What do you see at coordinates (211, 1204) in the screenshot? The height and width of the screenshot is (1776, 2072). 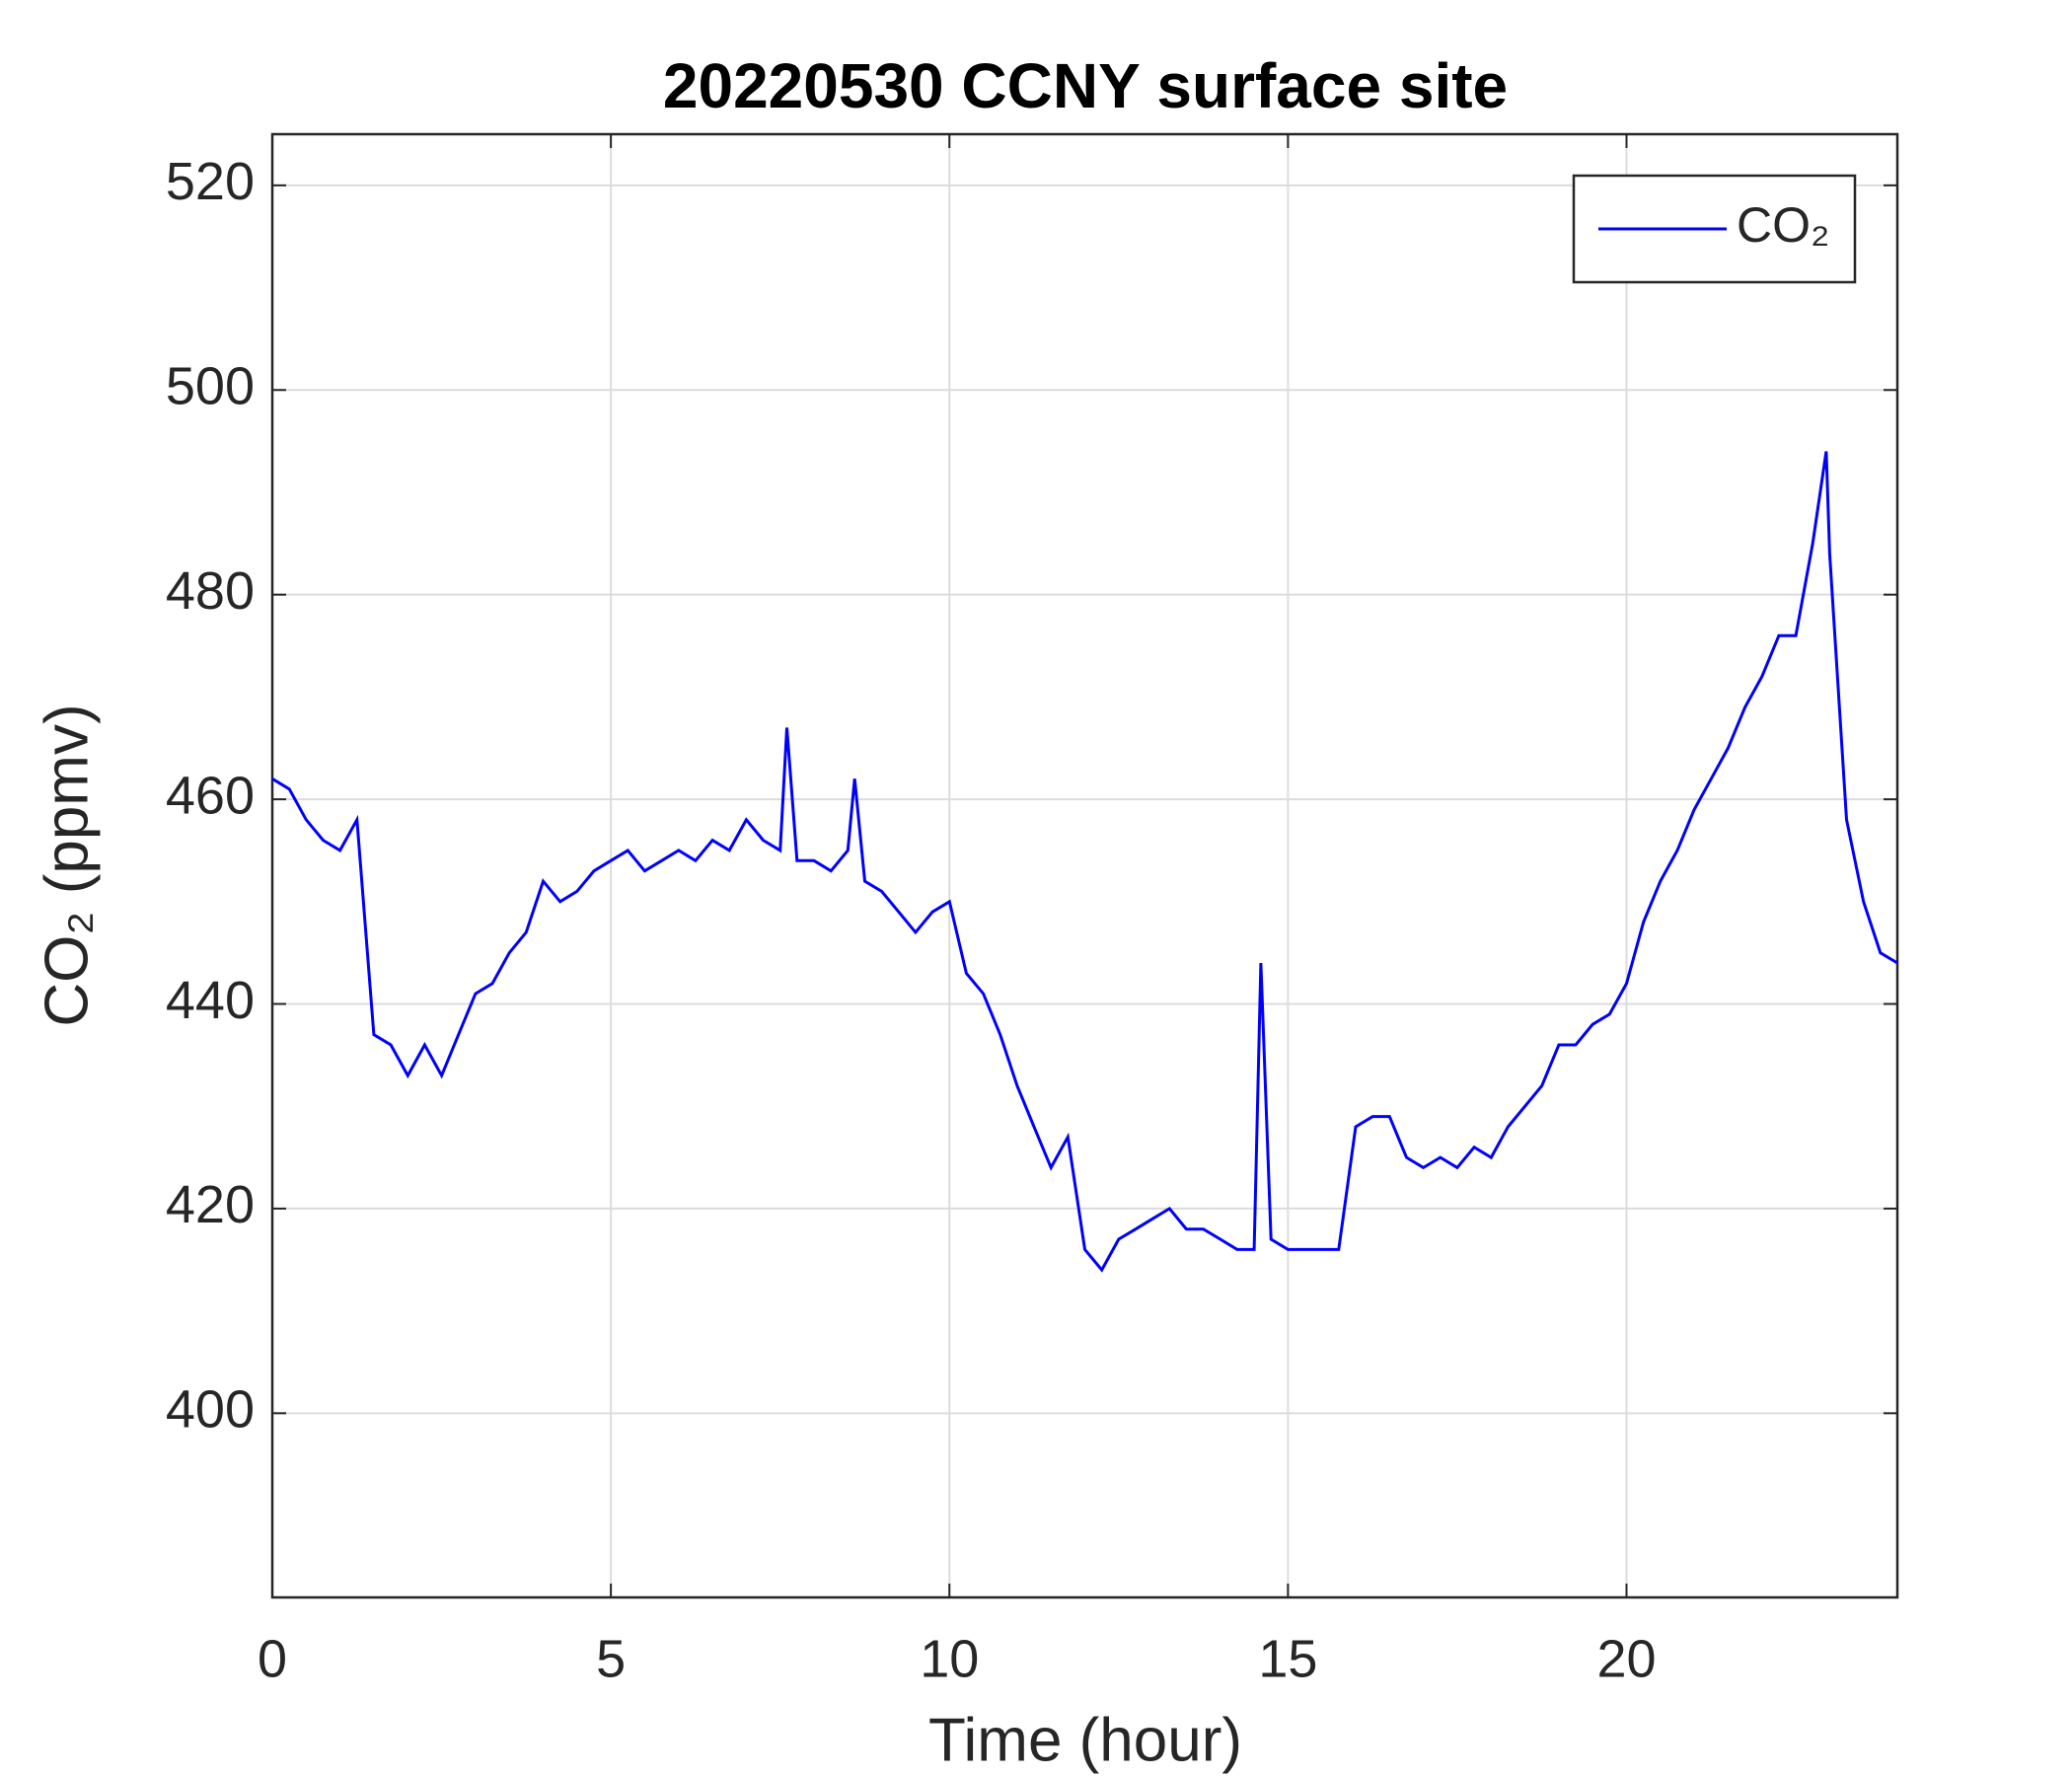 I see `y-tick-label: 420` at bounding box center [211, 1204].